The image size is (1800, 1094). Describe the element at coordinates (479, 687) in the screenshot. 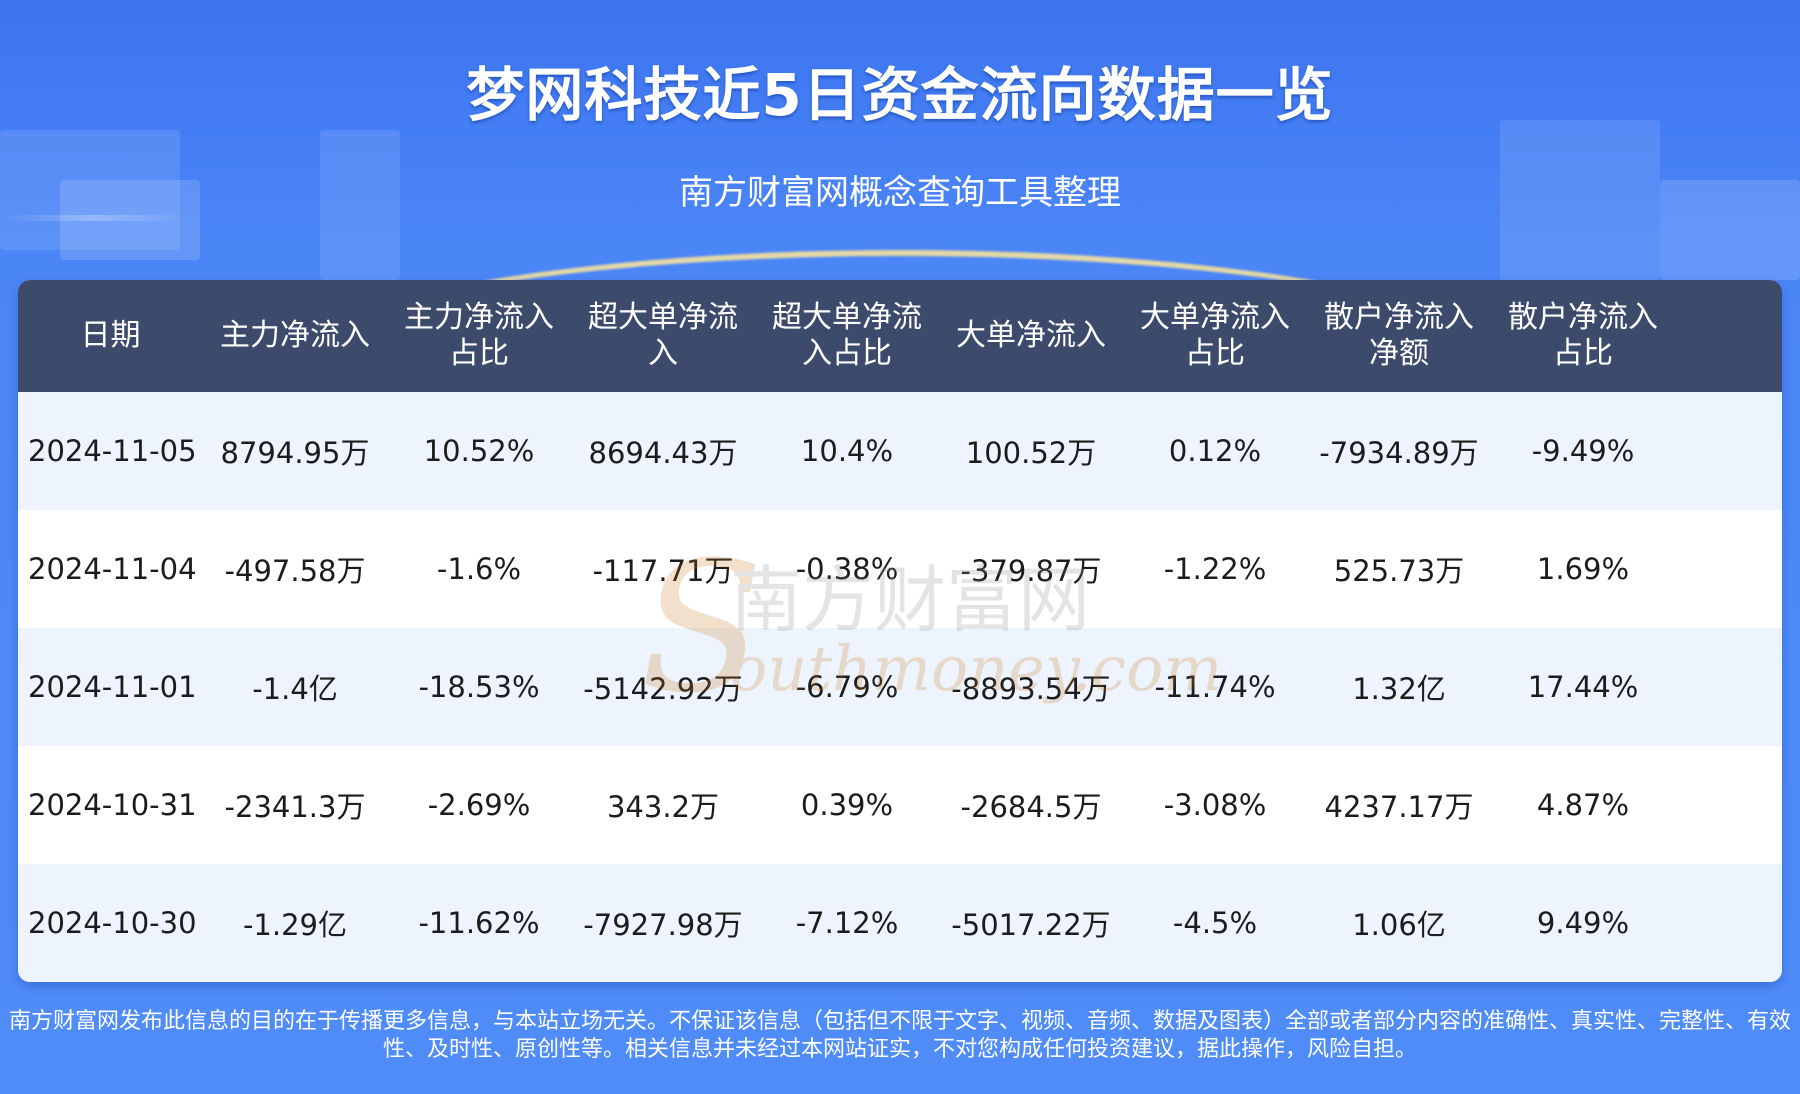

I see `value-cell: -18.53%` at that location.